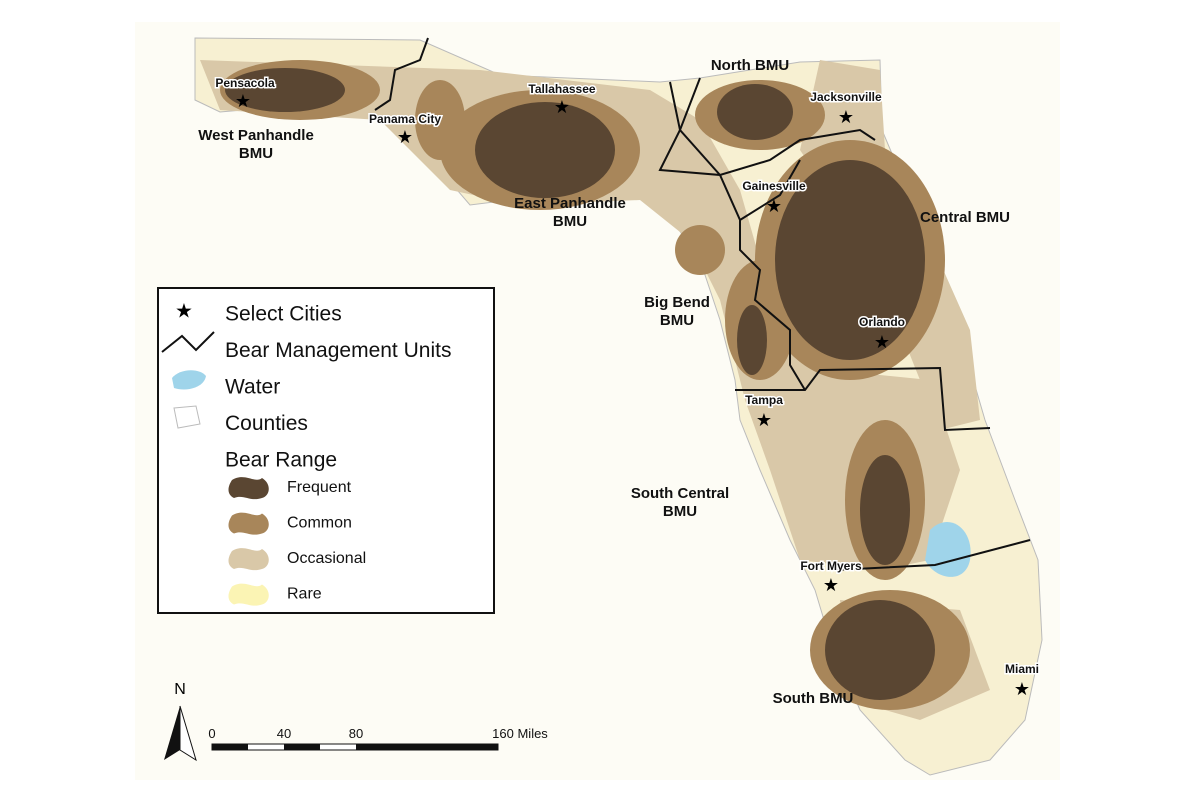  What do you see at coordinates (764, 400) in the screenshot?
I see `city-label: Tampa` at bounding box center [764, 400].